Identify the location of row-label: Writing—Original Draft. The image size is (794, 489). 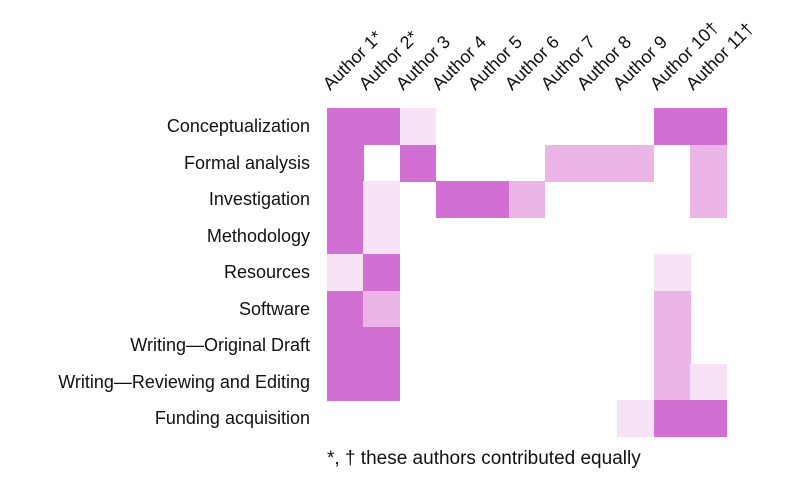
(220, 345).